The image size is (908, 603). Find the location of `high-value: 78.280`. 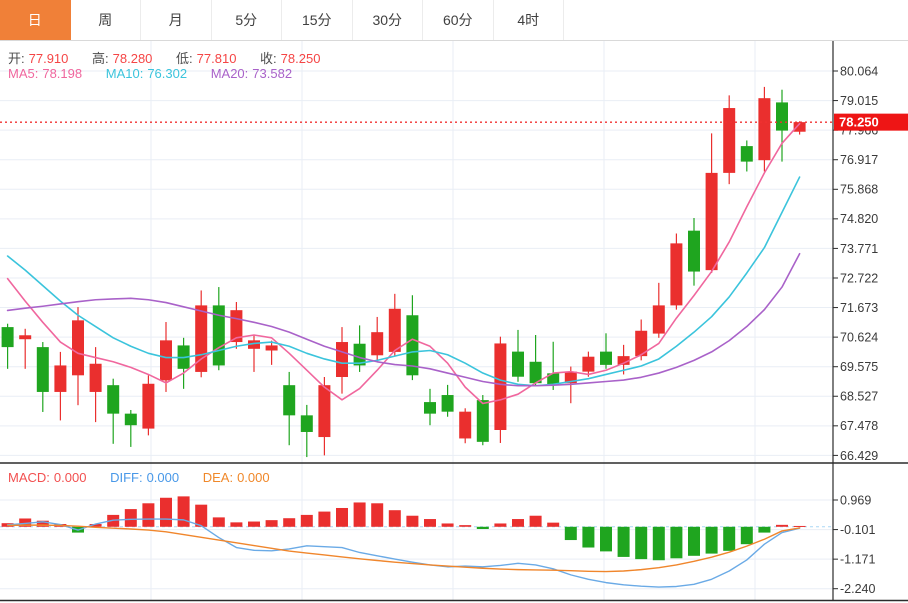

high-value: 78.280 is located at coordinates (132, 58).